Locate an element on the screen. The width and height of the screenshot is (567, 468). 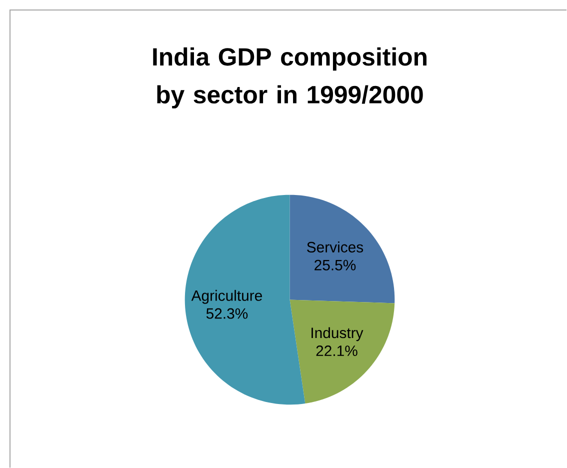
data-label: 25.5% is located at coordinates (335, 265).